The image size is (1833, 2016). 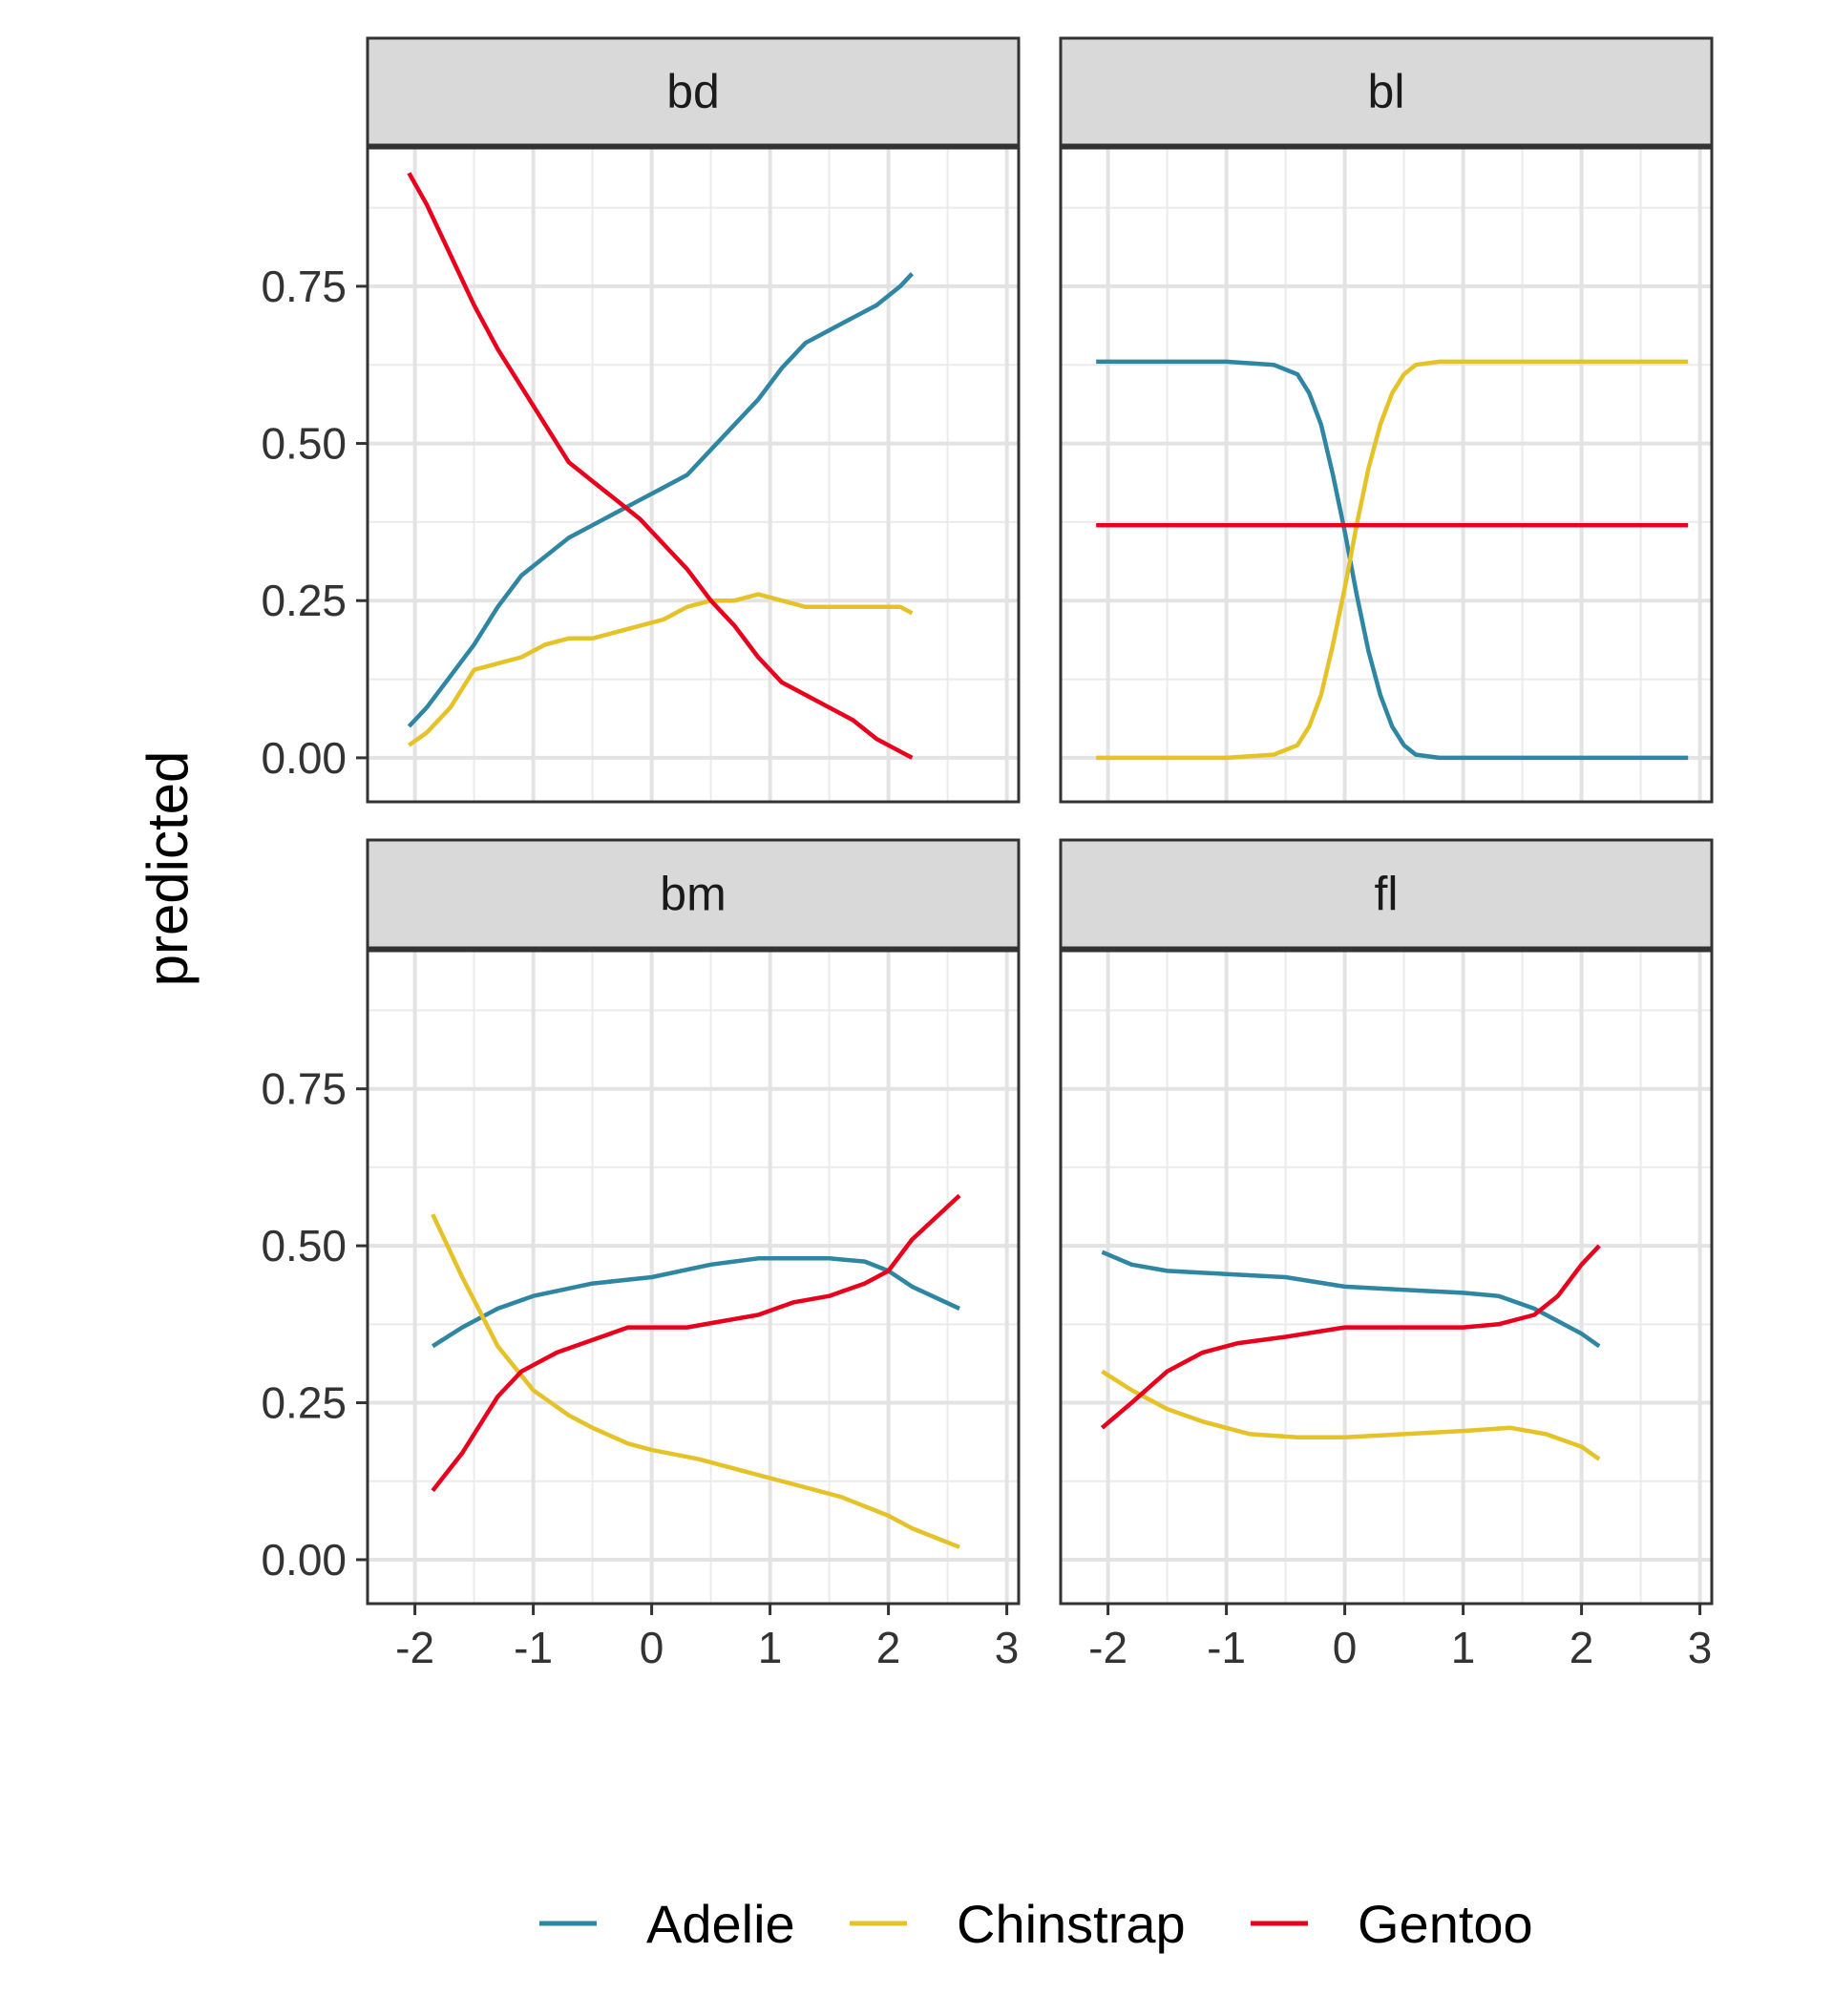 I want to click on facet-strip-label: bl, so click(x=1386, y=92).